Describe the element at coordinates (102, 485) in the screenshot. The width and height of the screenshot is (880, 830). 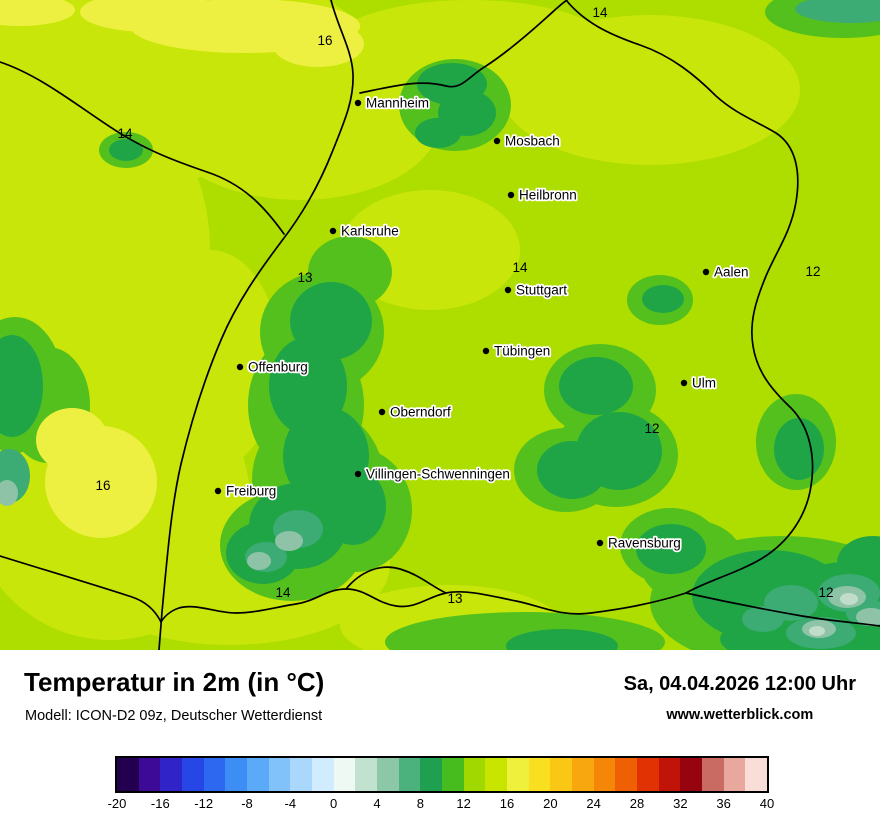
I see `map-temperature-label: 16` at that location.